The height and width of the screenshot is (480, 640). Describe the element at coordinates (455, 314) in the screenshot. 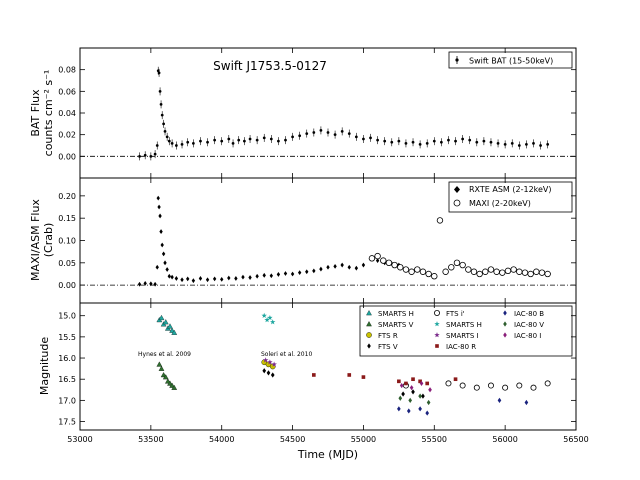

I see `legend-label: FTS i'` at that location.